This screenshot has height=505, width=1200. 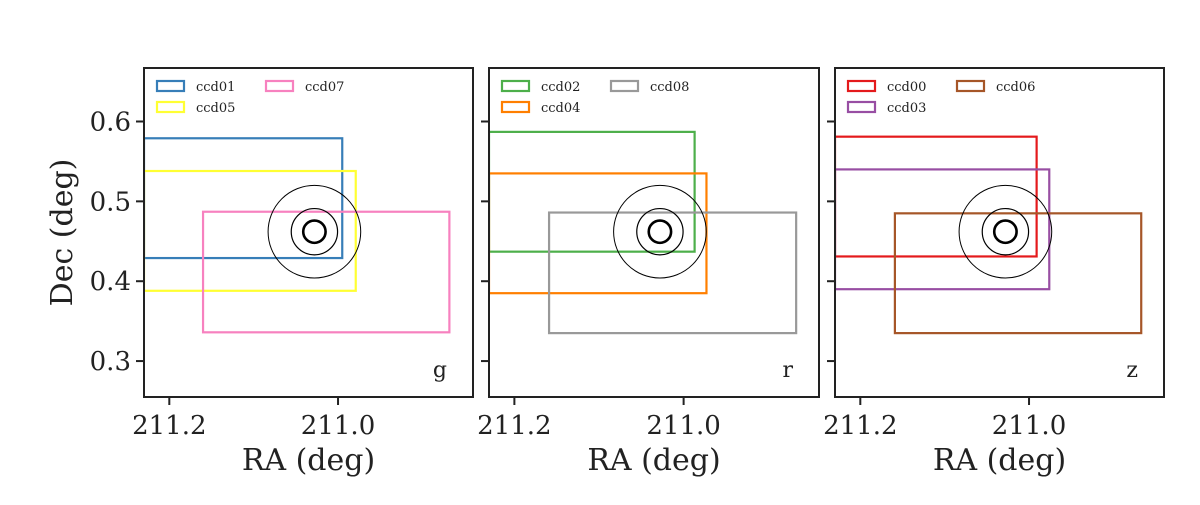 What do you see at coordinates (215, 87) in the screenshot?
I see `legend-label-ccd01: ccd01` at bounding box center [215, 87].